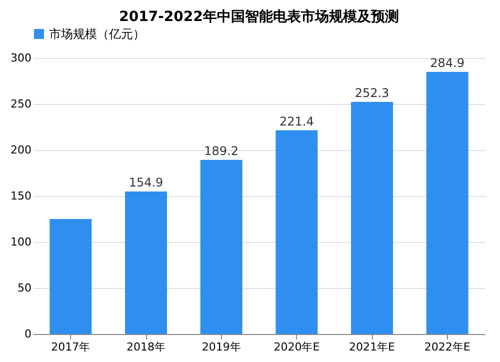 The width and height of the screenshot is (500, 362). I want to click on y-tick-label: 300, so click(21, 58).